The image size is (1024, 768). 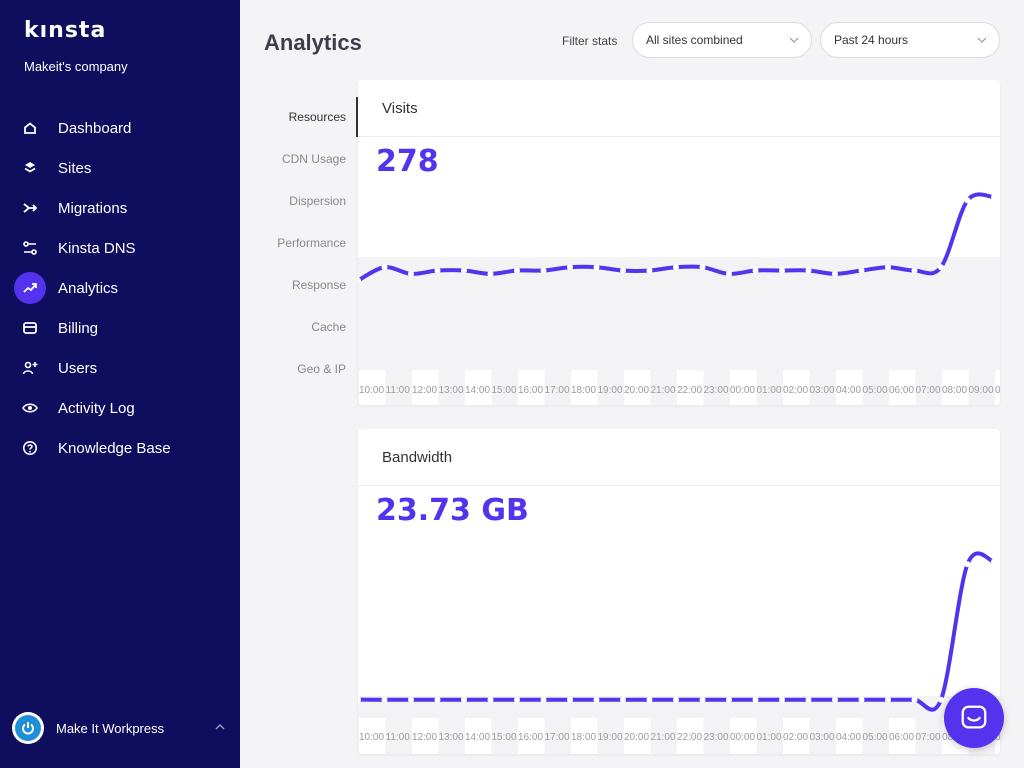 I want to click on sidebar-item-label: Knowledge Base, so click(x=114, y=448).